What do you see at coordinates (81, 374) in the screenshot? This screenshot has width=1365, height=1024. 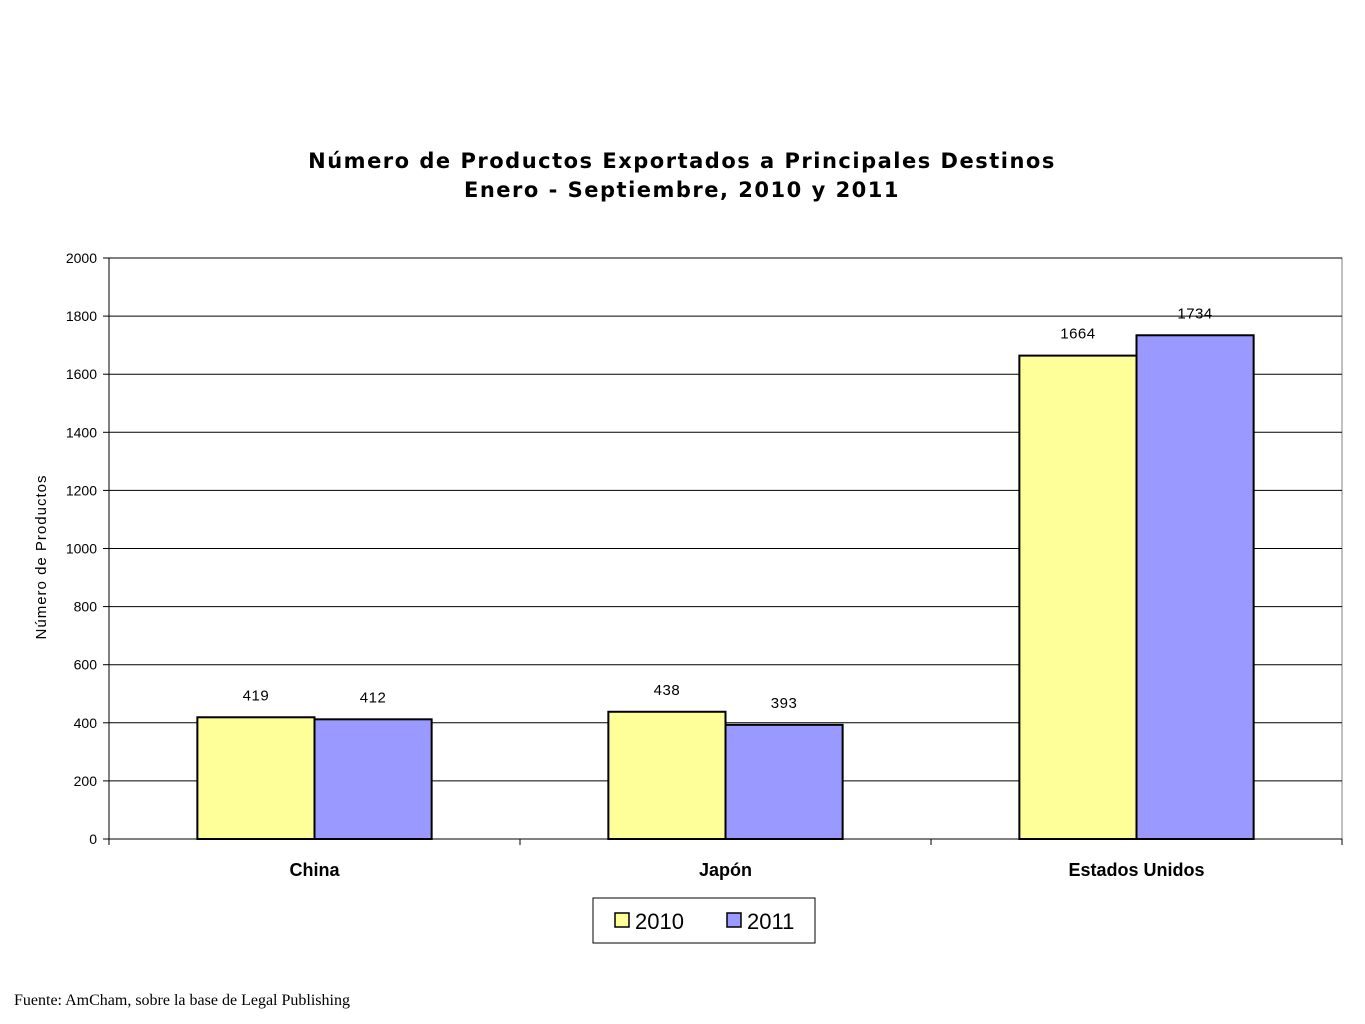 I see `y-tick-label: 1600` at bounding box center [81, 374].